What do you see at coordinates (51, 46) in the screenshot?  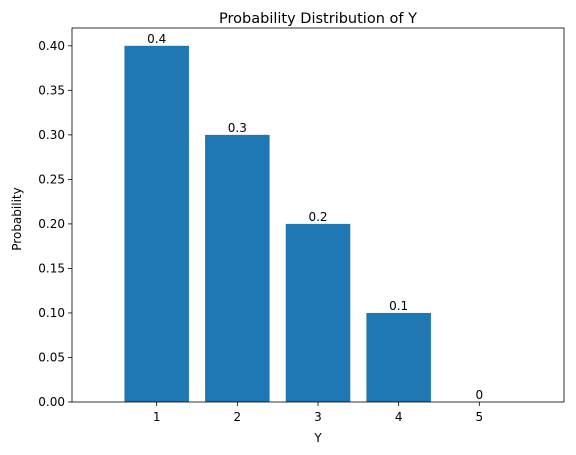 I see `y-tick-label-0.40: 0.40` at bounding box center [51, 46].